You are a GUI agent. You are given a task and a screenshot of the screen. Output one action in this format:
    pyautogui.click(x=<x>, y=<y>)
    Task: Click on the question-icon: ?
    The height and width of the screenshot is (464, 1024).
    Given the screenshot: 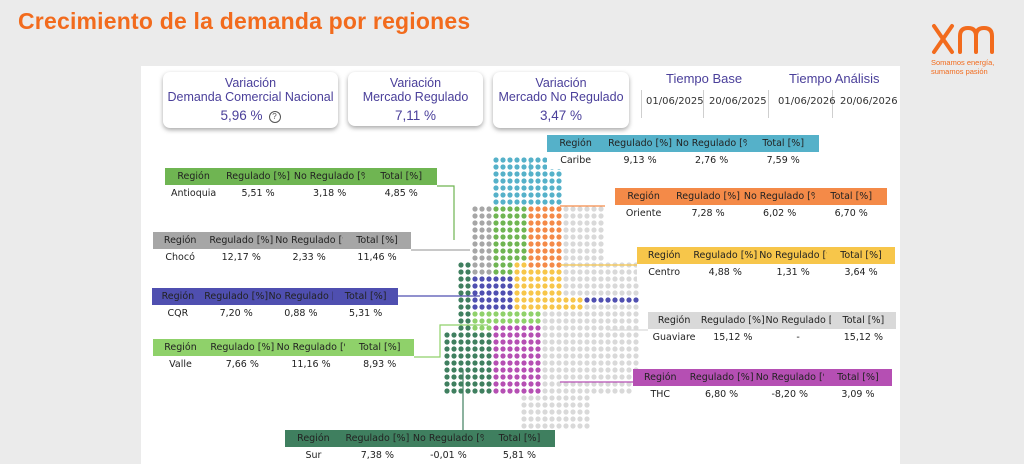 What is the action you would take?
    pyautogui.click(x=274, y=117)
    